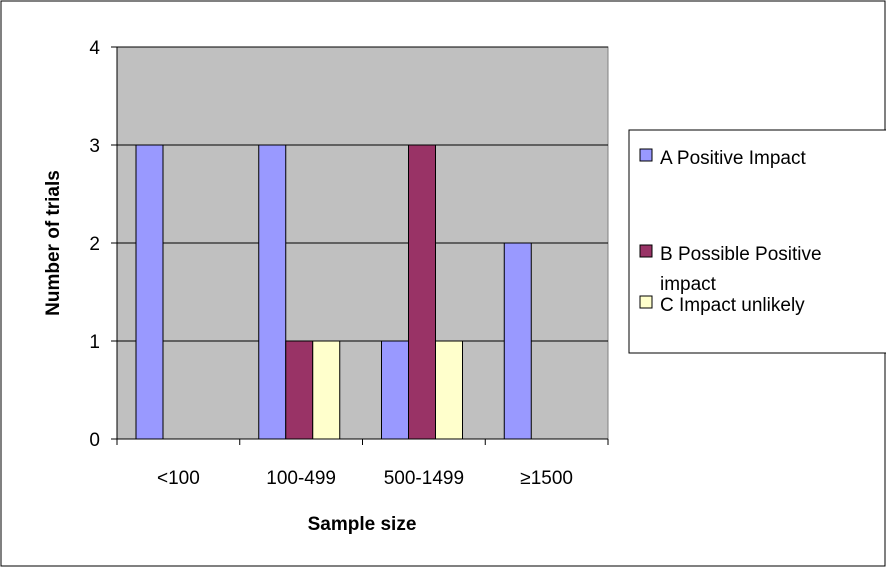 The height and width of the screenshot is (572, 886). I want to click on x-tick-label: <100, so click(178, 478).